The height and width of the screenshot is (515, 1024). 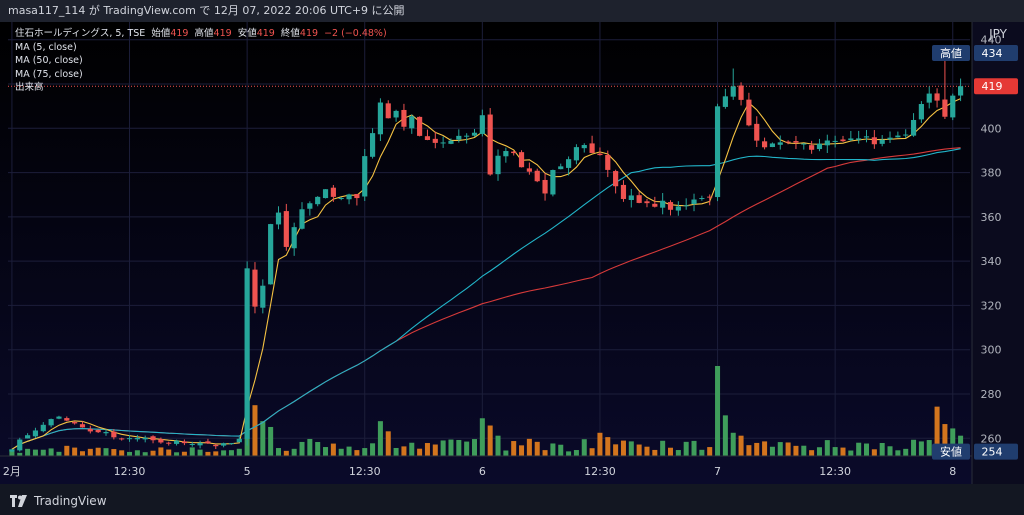 What do you see at coordinates (991, 305) in the screenshot?
I see `y-tick-label: 320` at bounding box center [991, 305].